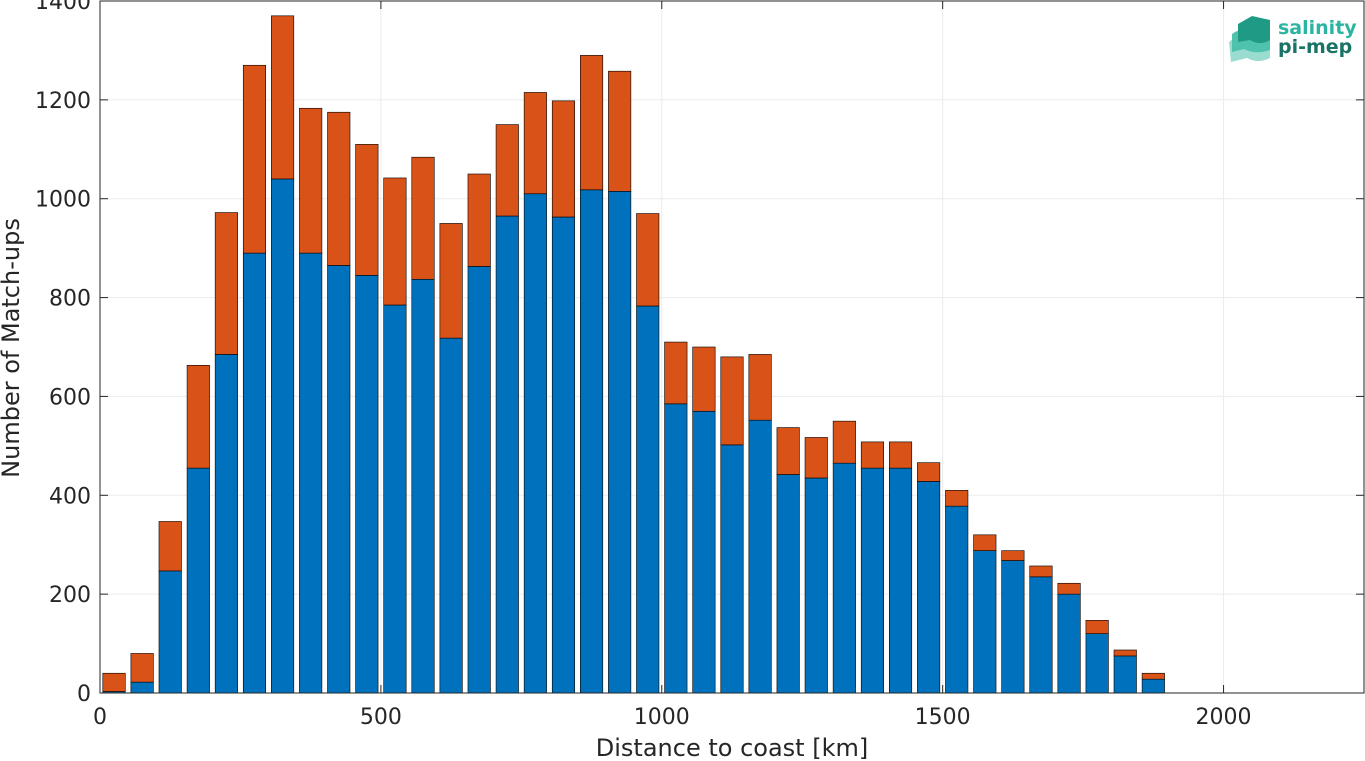 This screenshot has width=1365, height=761. I want to click on y-tick-label: 0, so click(84, 694).